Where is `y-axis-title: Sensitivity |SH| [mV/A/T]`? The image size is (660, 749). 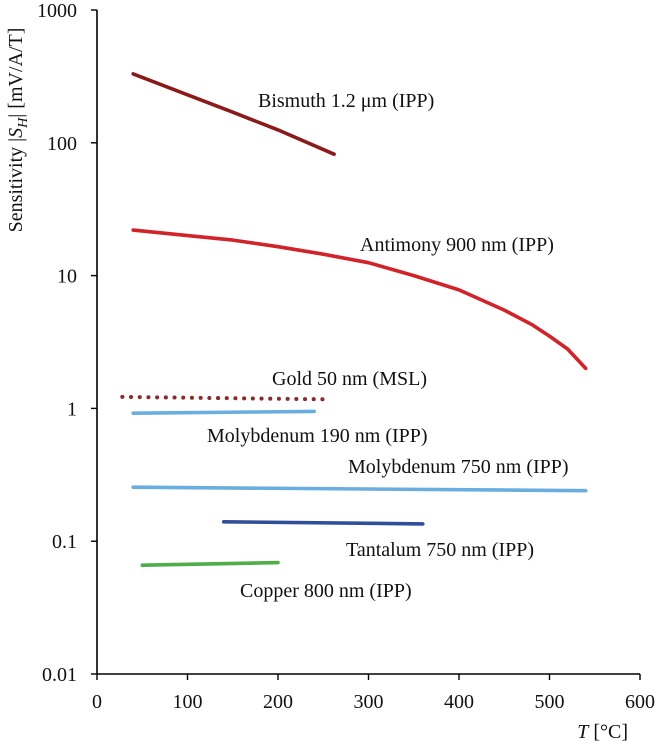 y-axis-title: Sensitivity |SH| [mV/A/T] is located at coordinates (18, 130).